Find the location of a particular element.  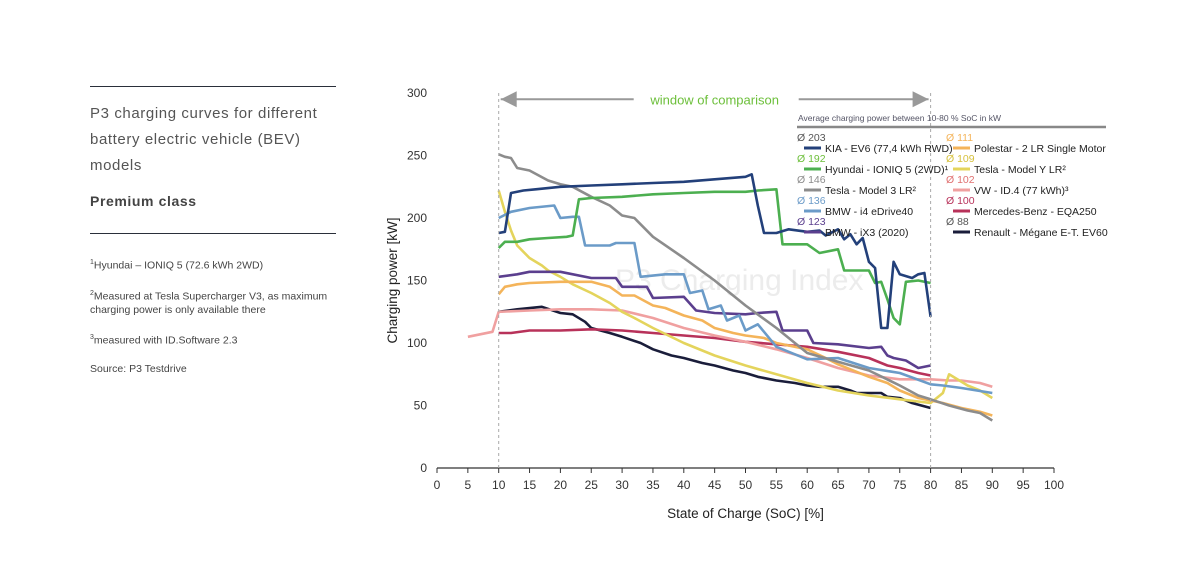

x-axis-label: State of Charge (SoC) [%] is located at coordinates (745, 513).